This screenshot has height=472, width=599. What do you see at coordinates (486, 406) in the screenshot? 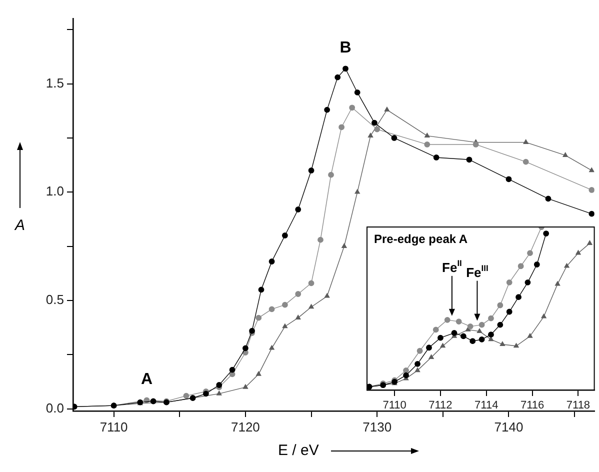
I see `x-tick-label: 7114` at bounding box center [486, 406].